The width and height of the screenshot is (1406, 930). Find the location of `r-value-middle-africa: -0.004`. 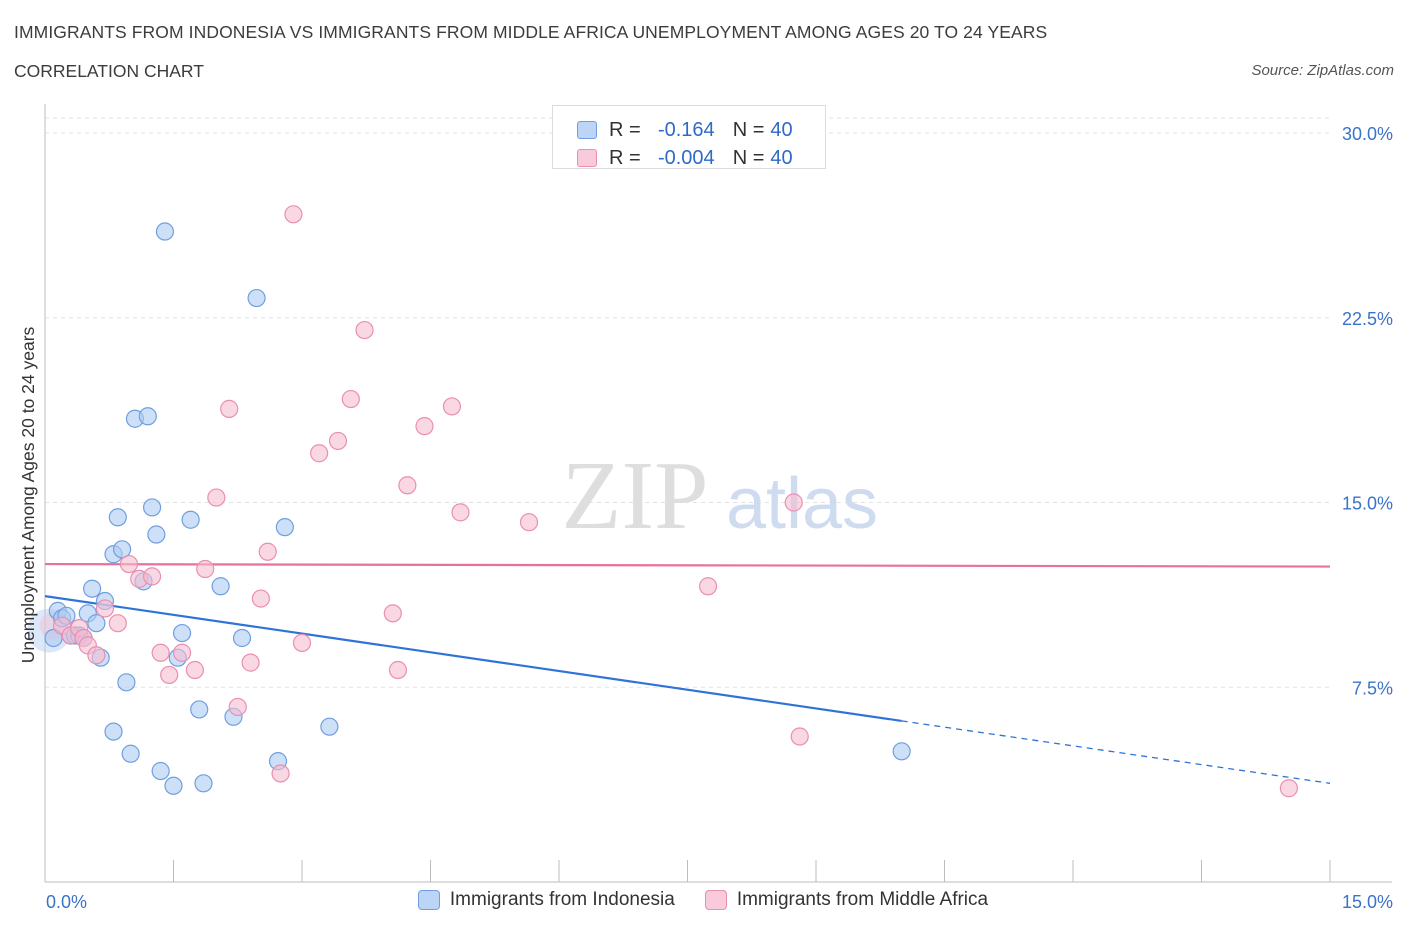

r-value-middle-africa: -0.004 is located at coordinates (686, 157).